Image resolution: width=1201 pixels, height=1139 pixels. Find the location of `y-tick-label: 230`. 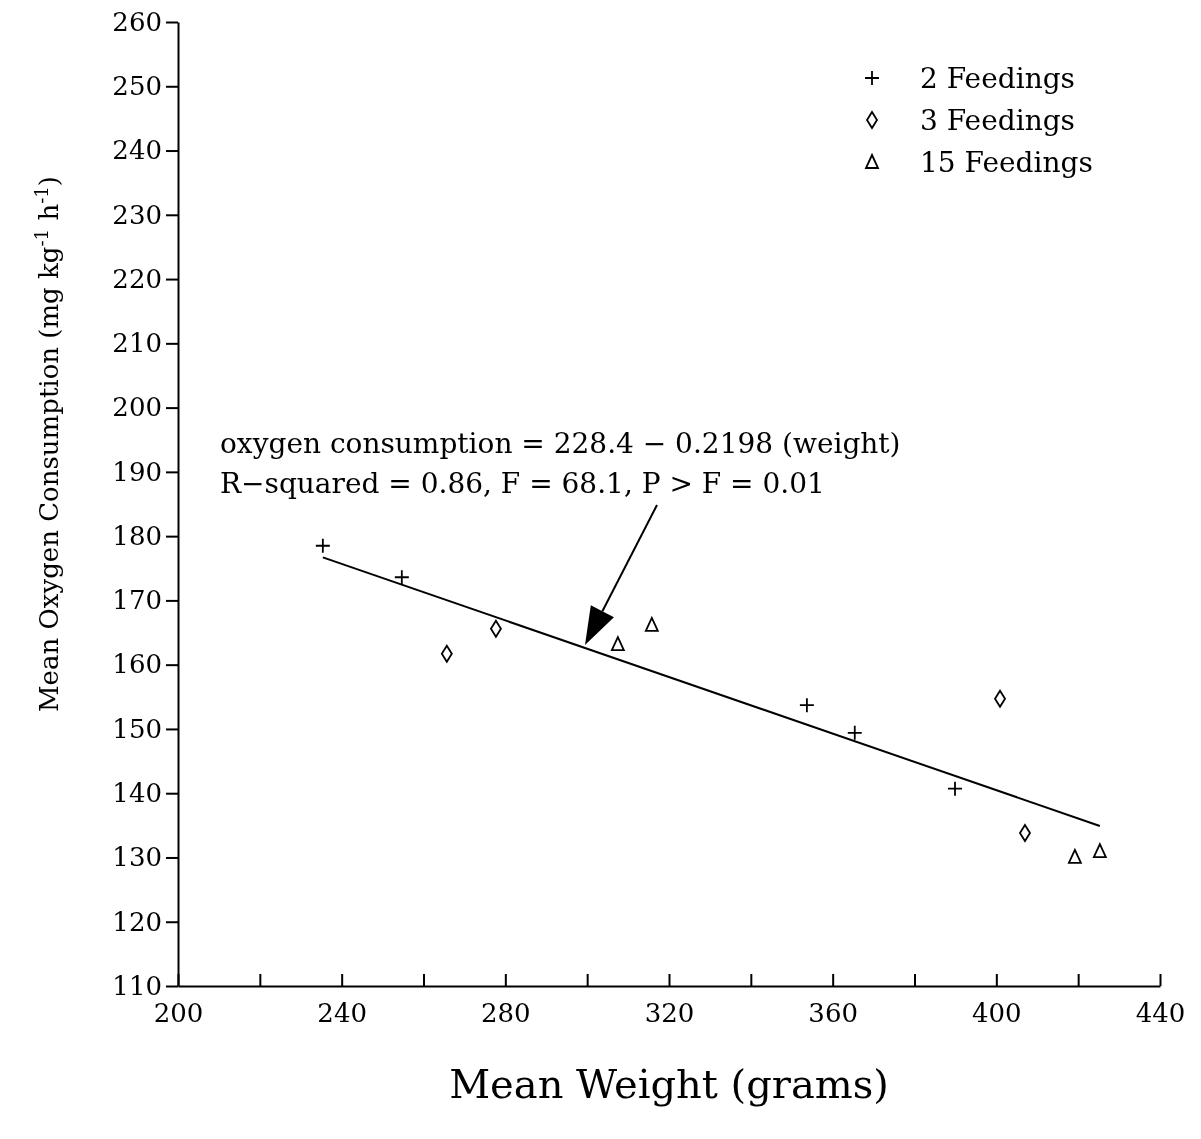

y-tick-label: 230 is located at coordinates (137, 214).